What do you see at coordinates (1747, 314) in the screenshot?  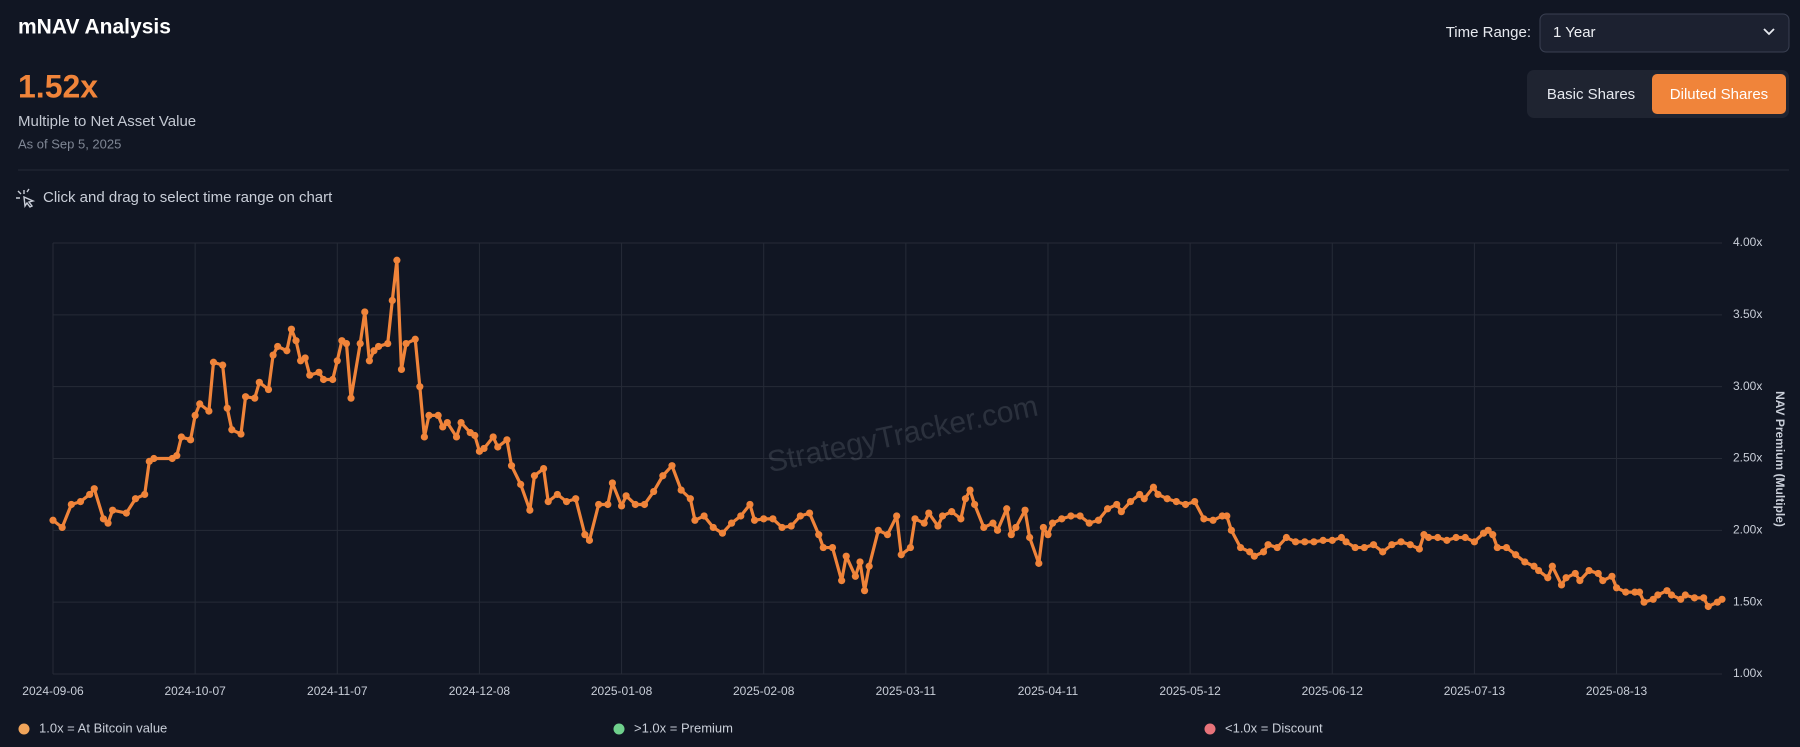 I see `y-tick-label: 3.50x` at bounding box center [1747, 314].